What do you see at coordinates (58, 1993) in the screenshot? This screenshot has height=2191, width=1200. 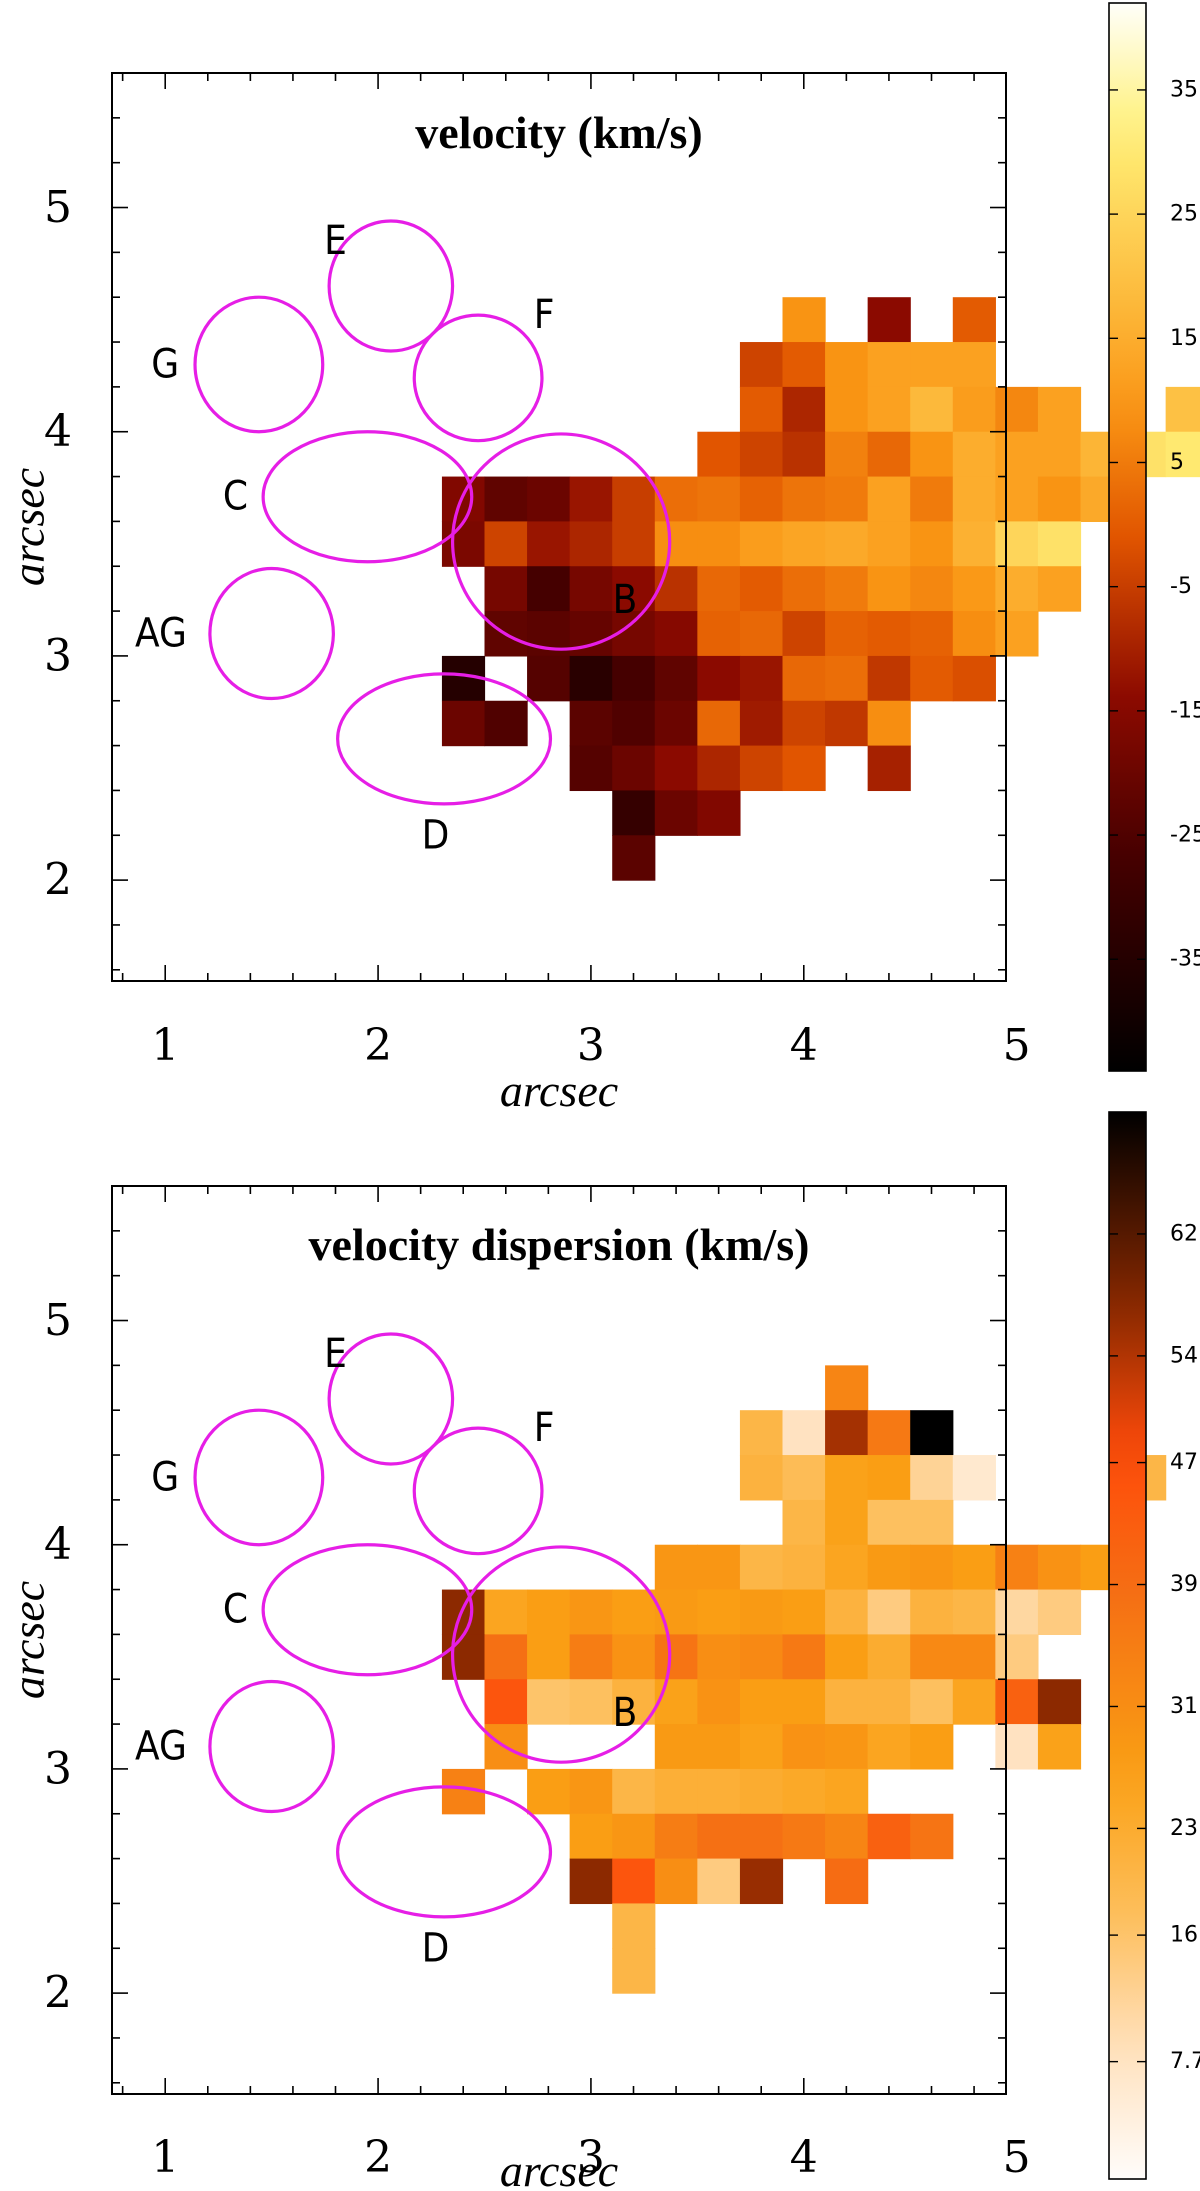 I see `y-tick-label: 2` at bounding box center [58, 1993].